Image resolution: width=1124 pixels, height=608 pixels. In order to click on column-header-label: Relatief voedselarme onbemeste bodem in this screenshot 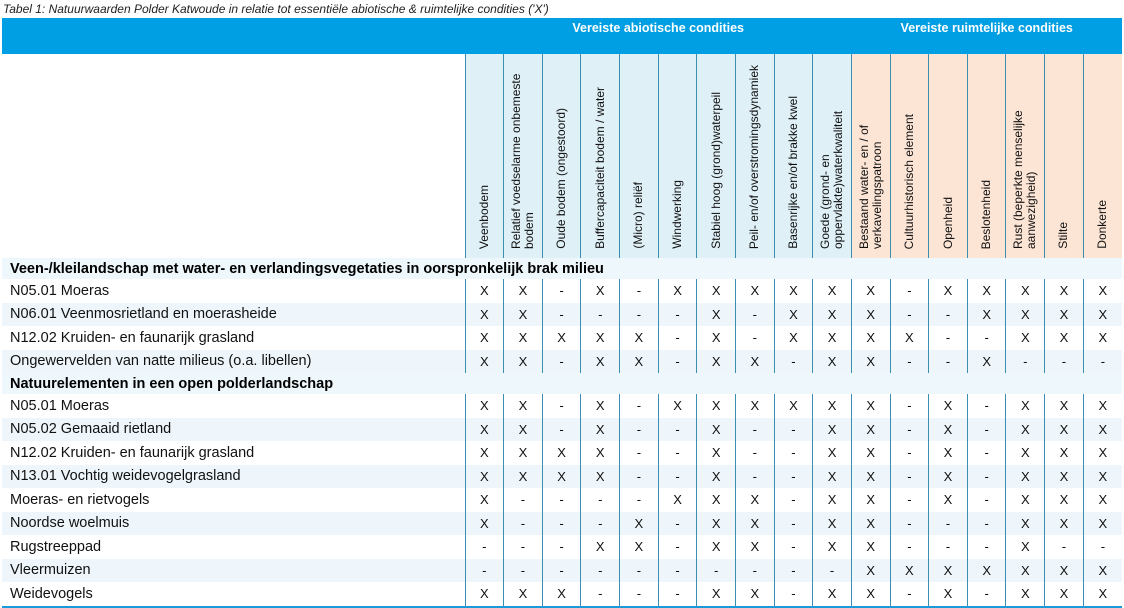, I will do `click(522, 161)`.